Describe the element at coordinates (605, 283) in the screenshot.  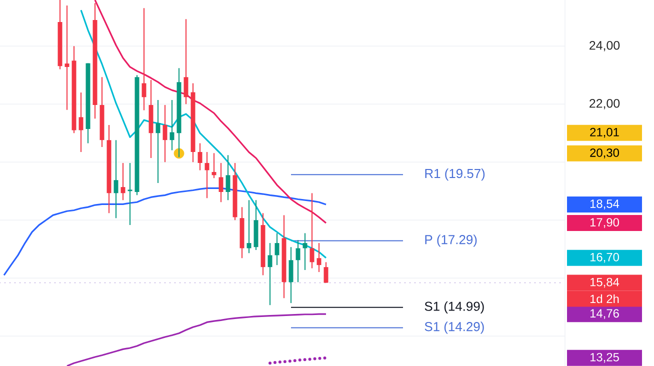
I see `y-tick-label: 15,84` at that location.